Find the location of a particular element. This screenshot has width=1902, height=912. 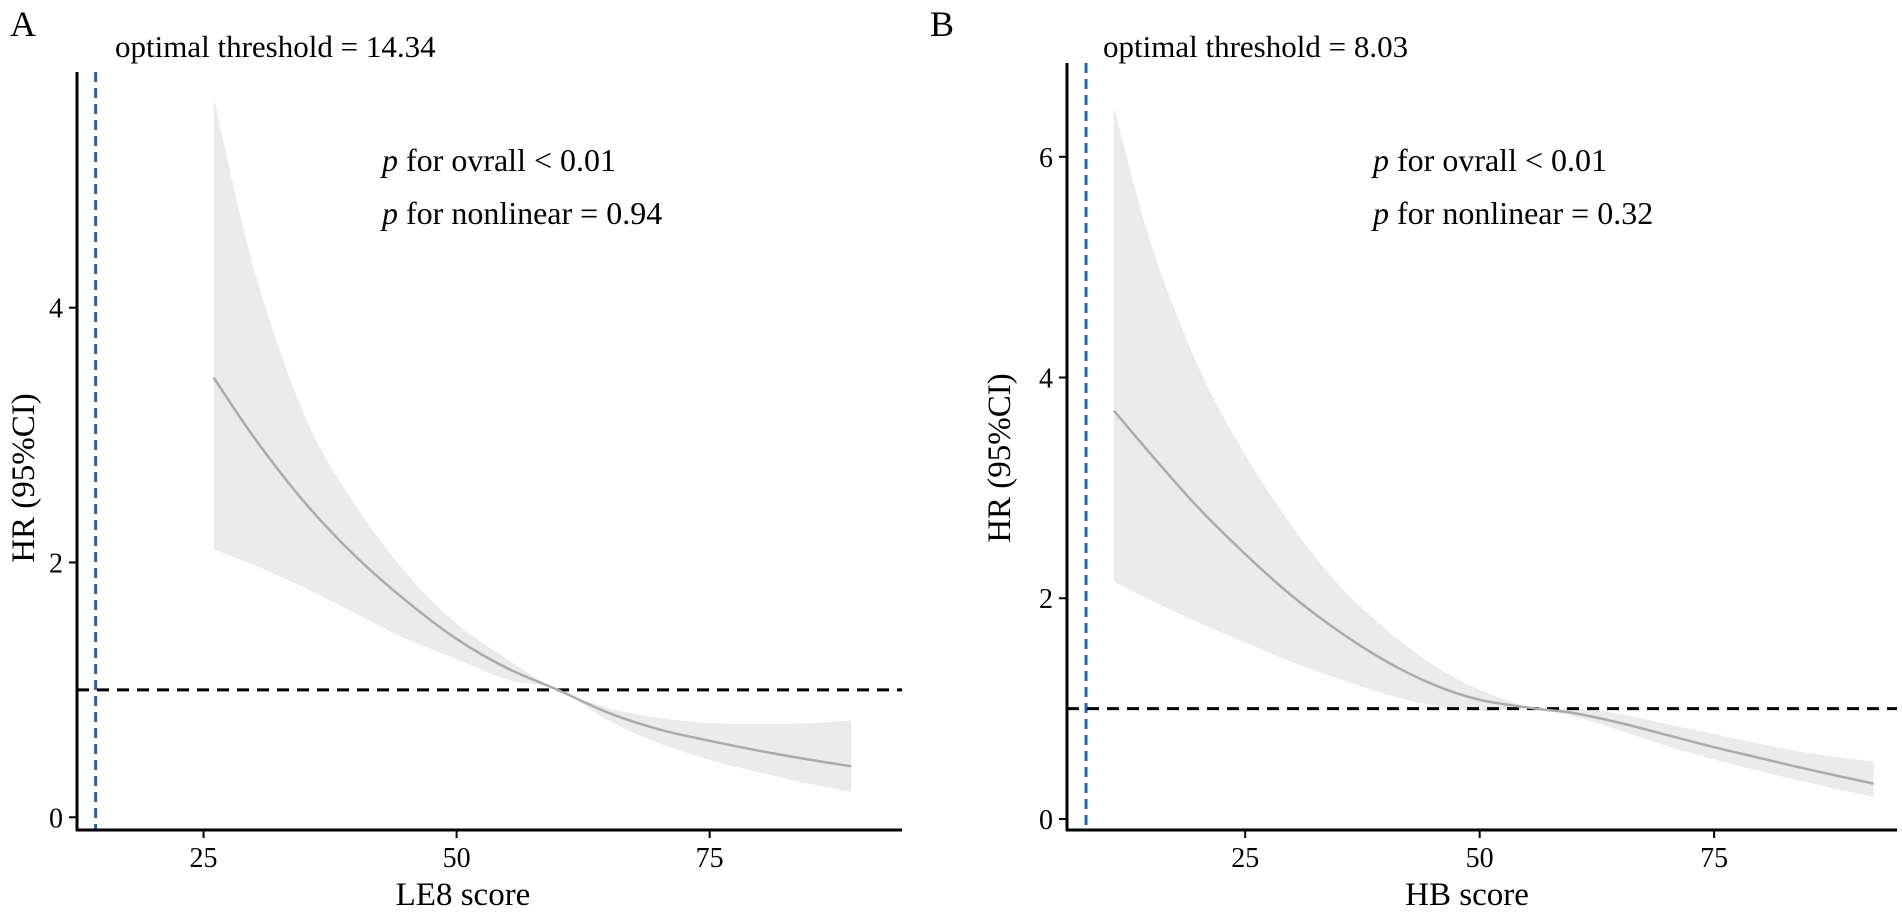

hr-curve is located at coordinates (532, 572).